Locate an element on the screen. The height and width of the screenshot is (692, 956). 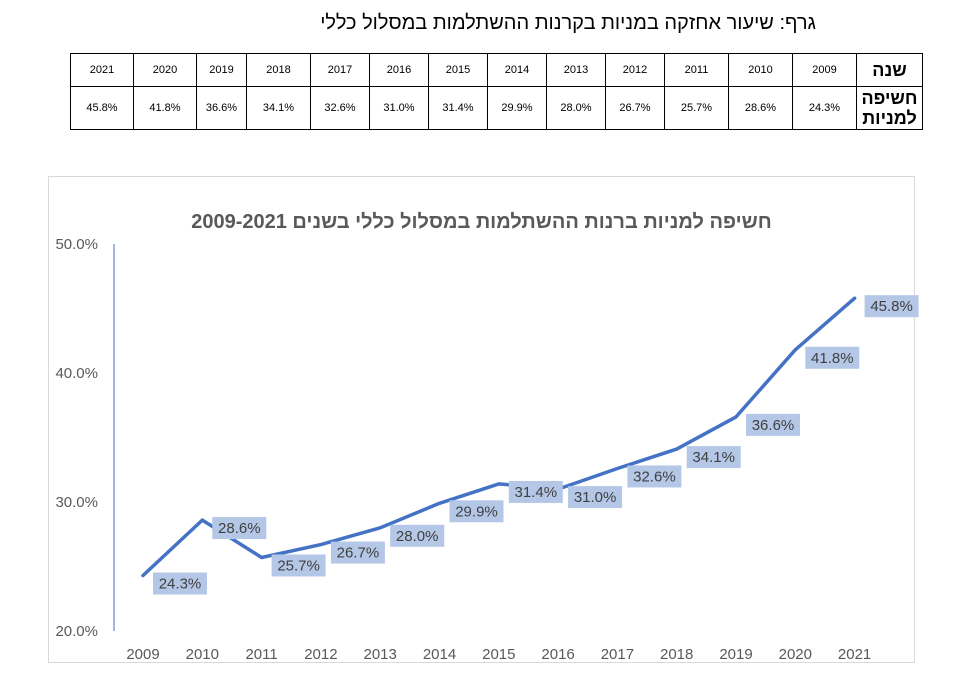
data-label: 26.7% is located at coordinates (358, 553).